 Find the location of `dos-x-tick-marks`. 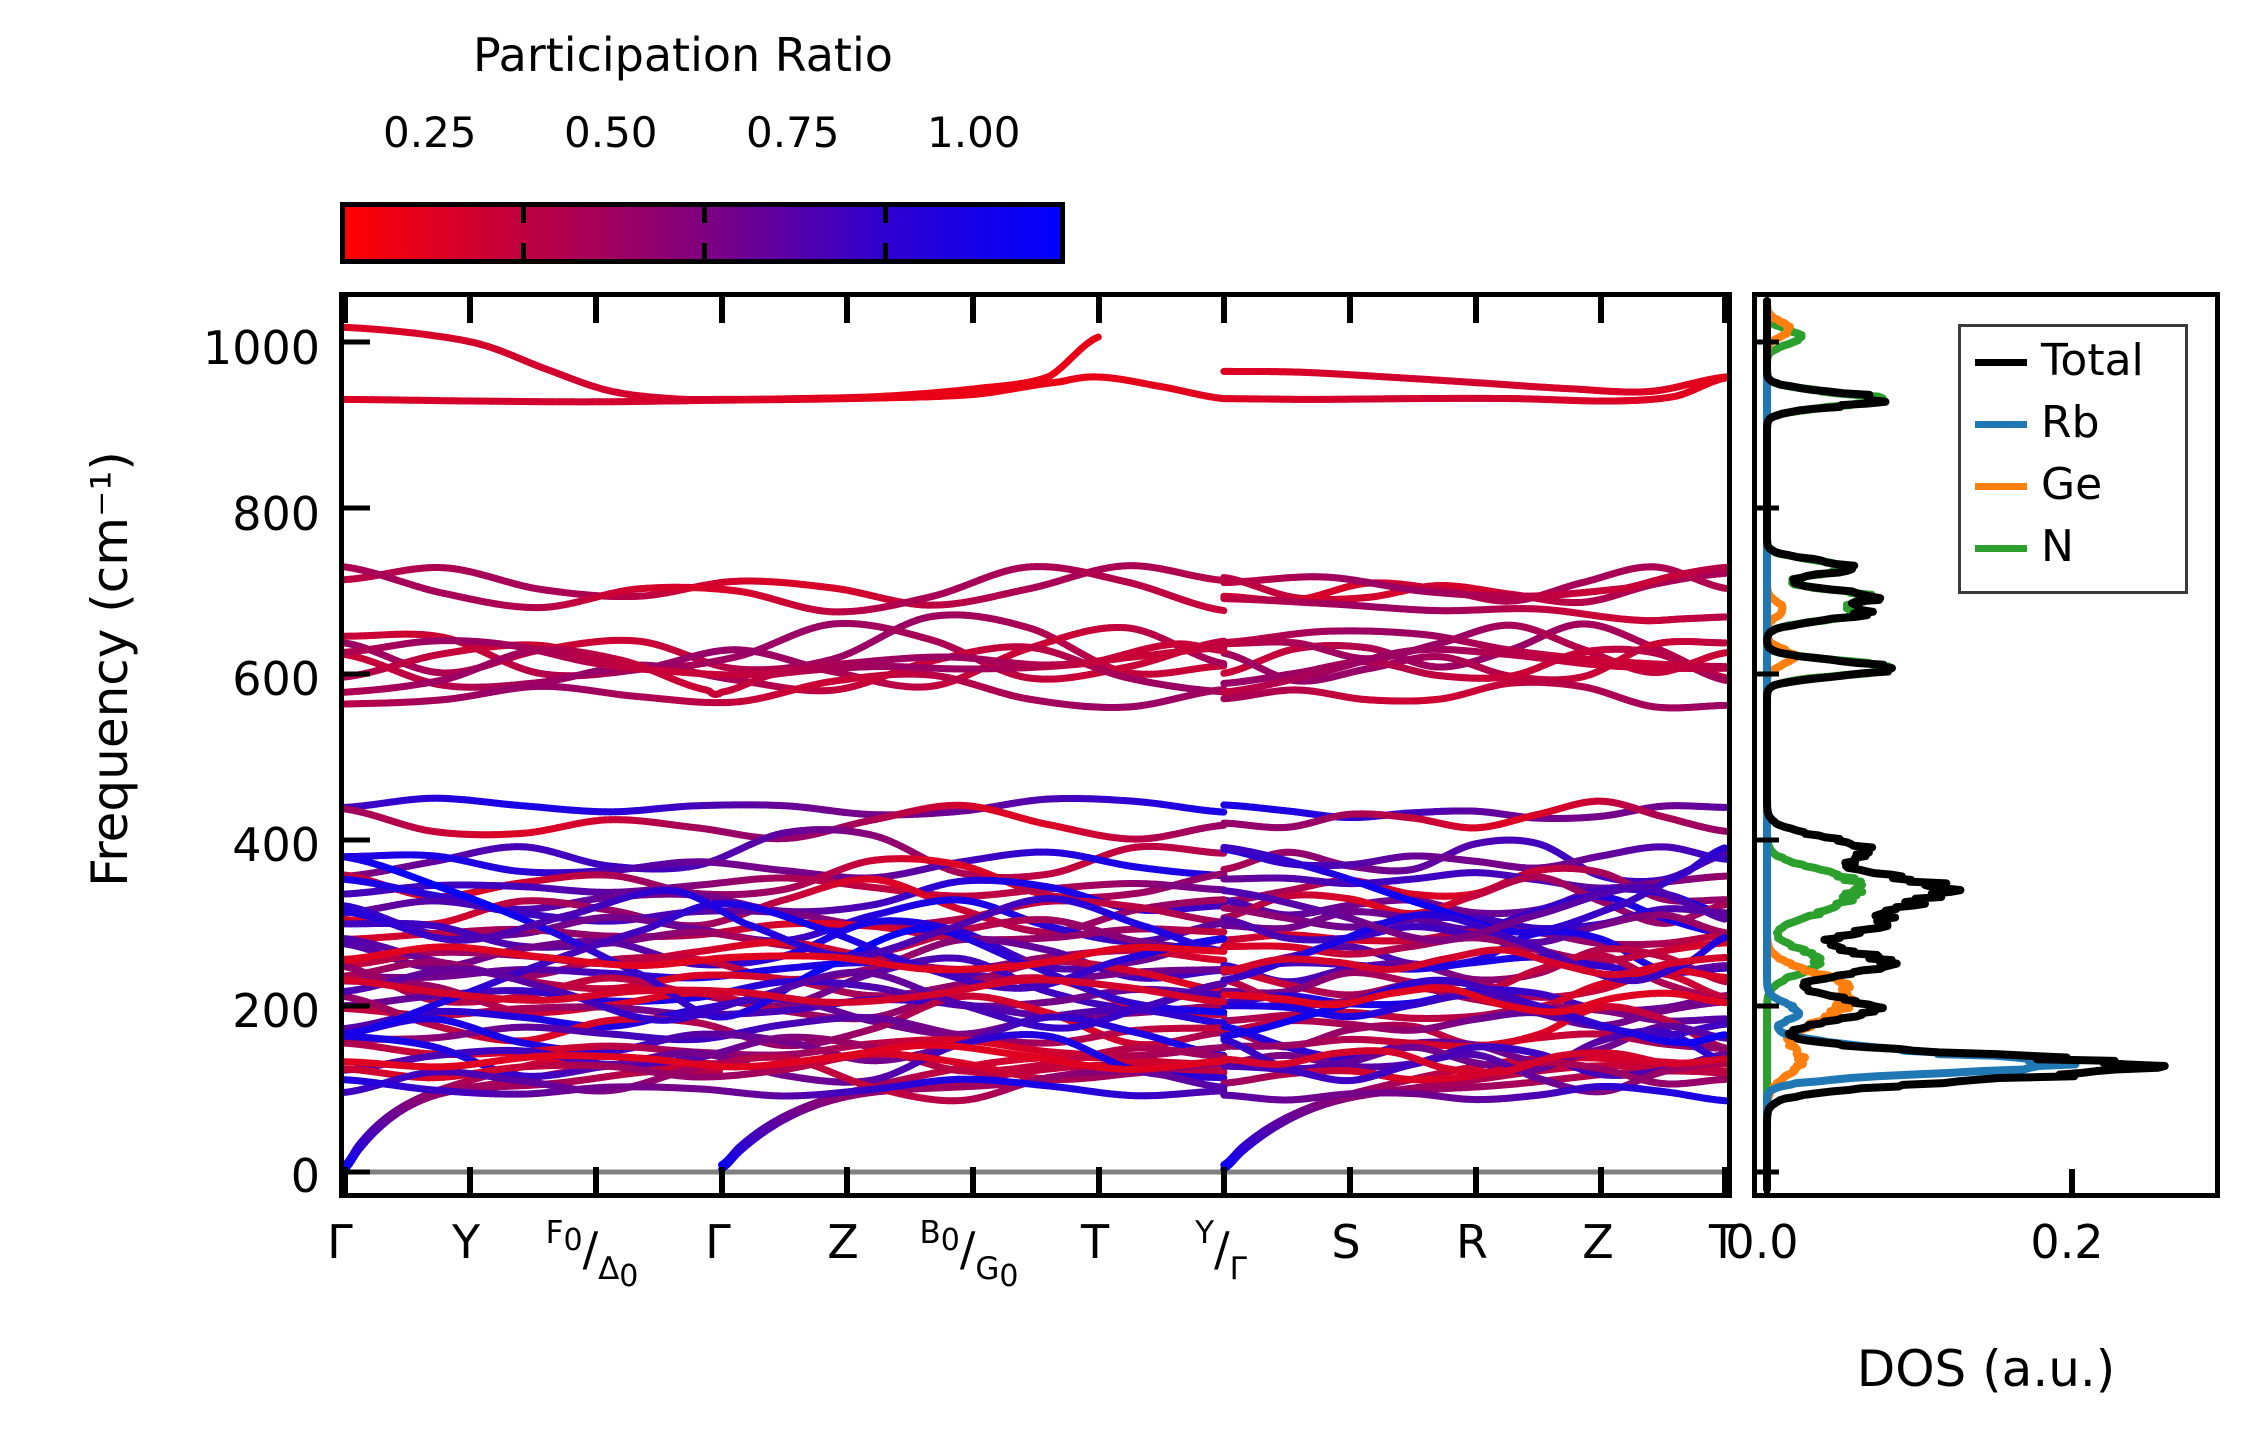

dos-x-tick-marks is located at coordinates (1919, 1181).